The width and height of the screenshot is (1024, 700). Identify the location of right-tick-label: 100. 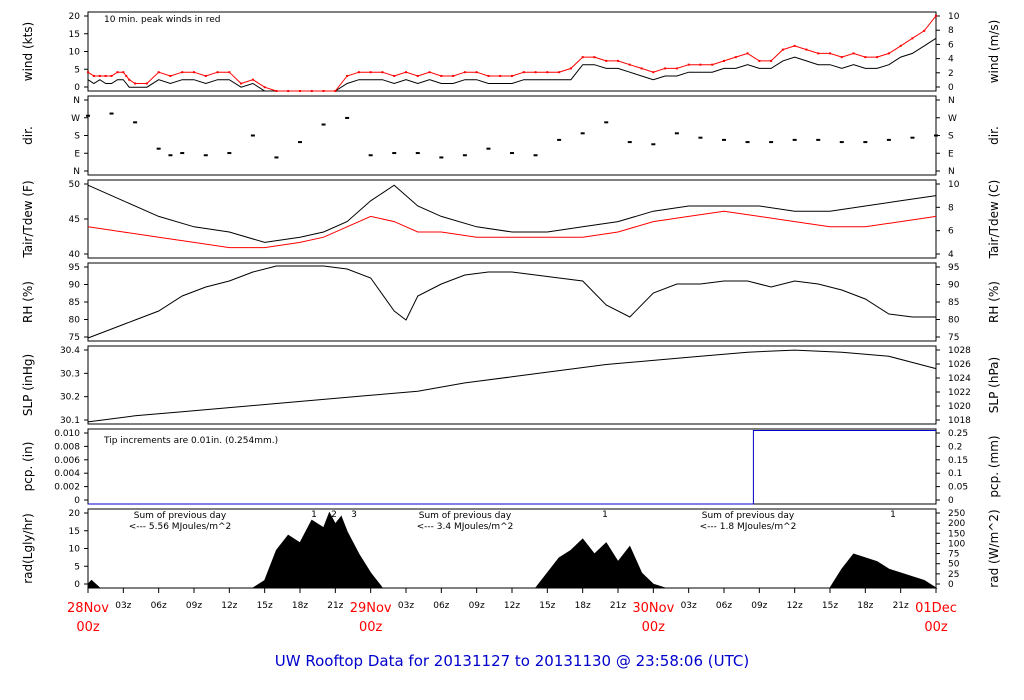
(956, 544).